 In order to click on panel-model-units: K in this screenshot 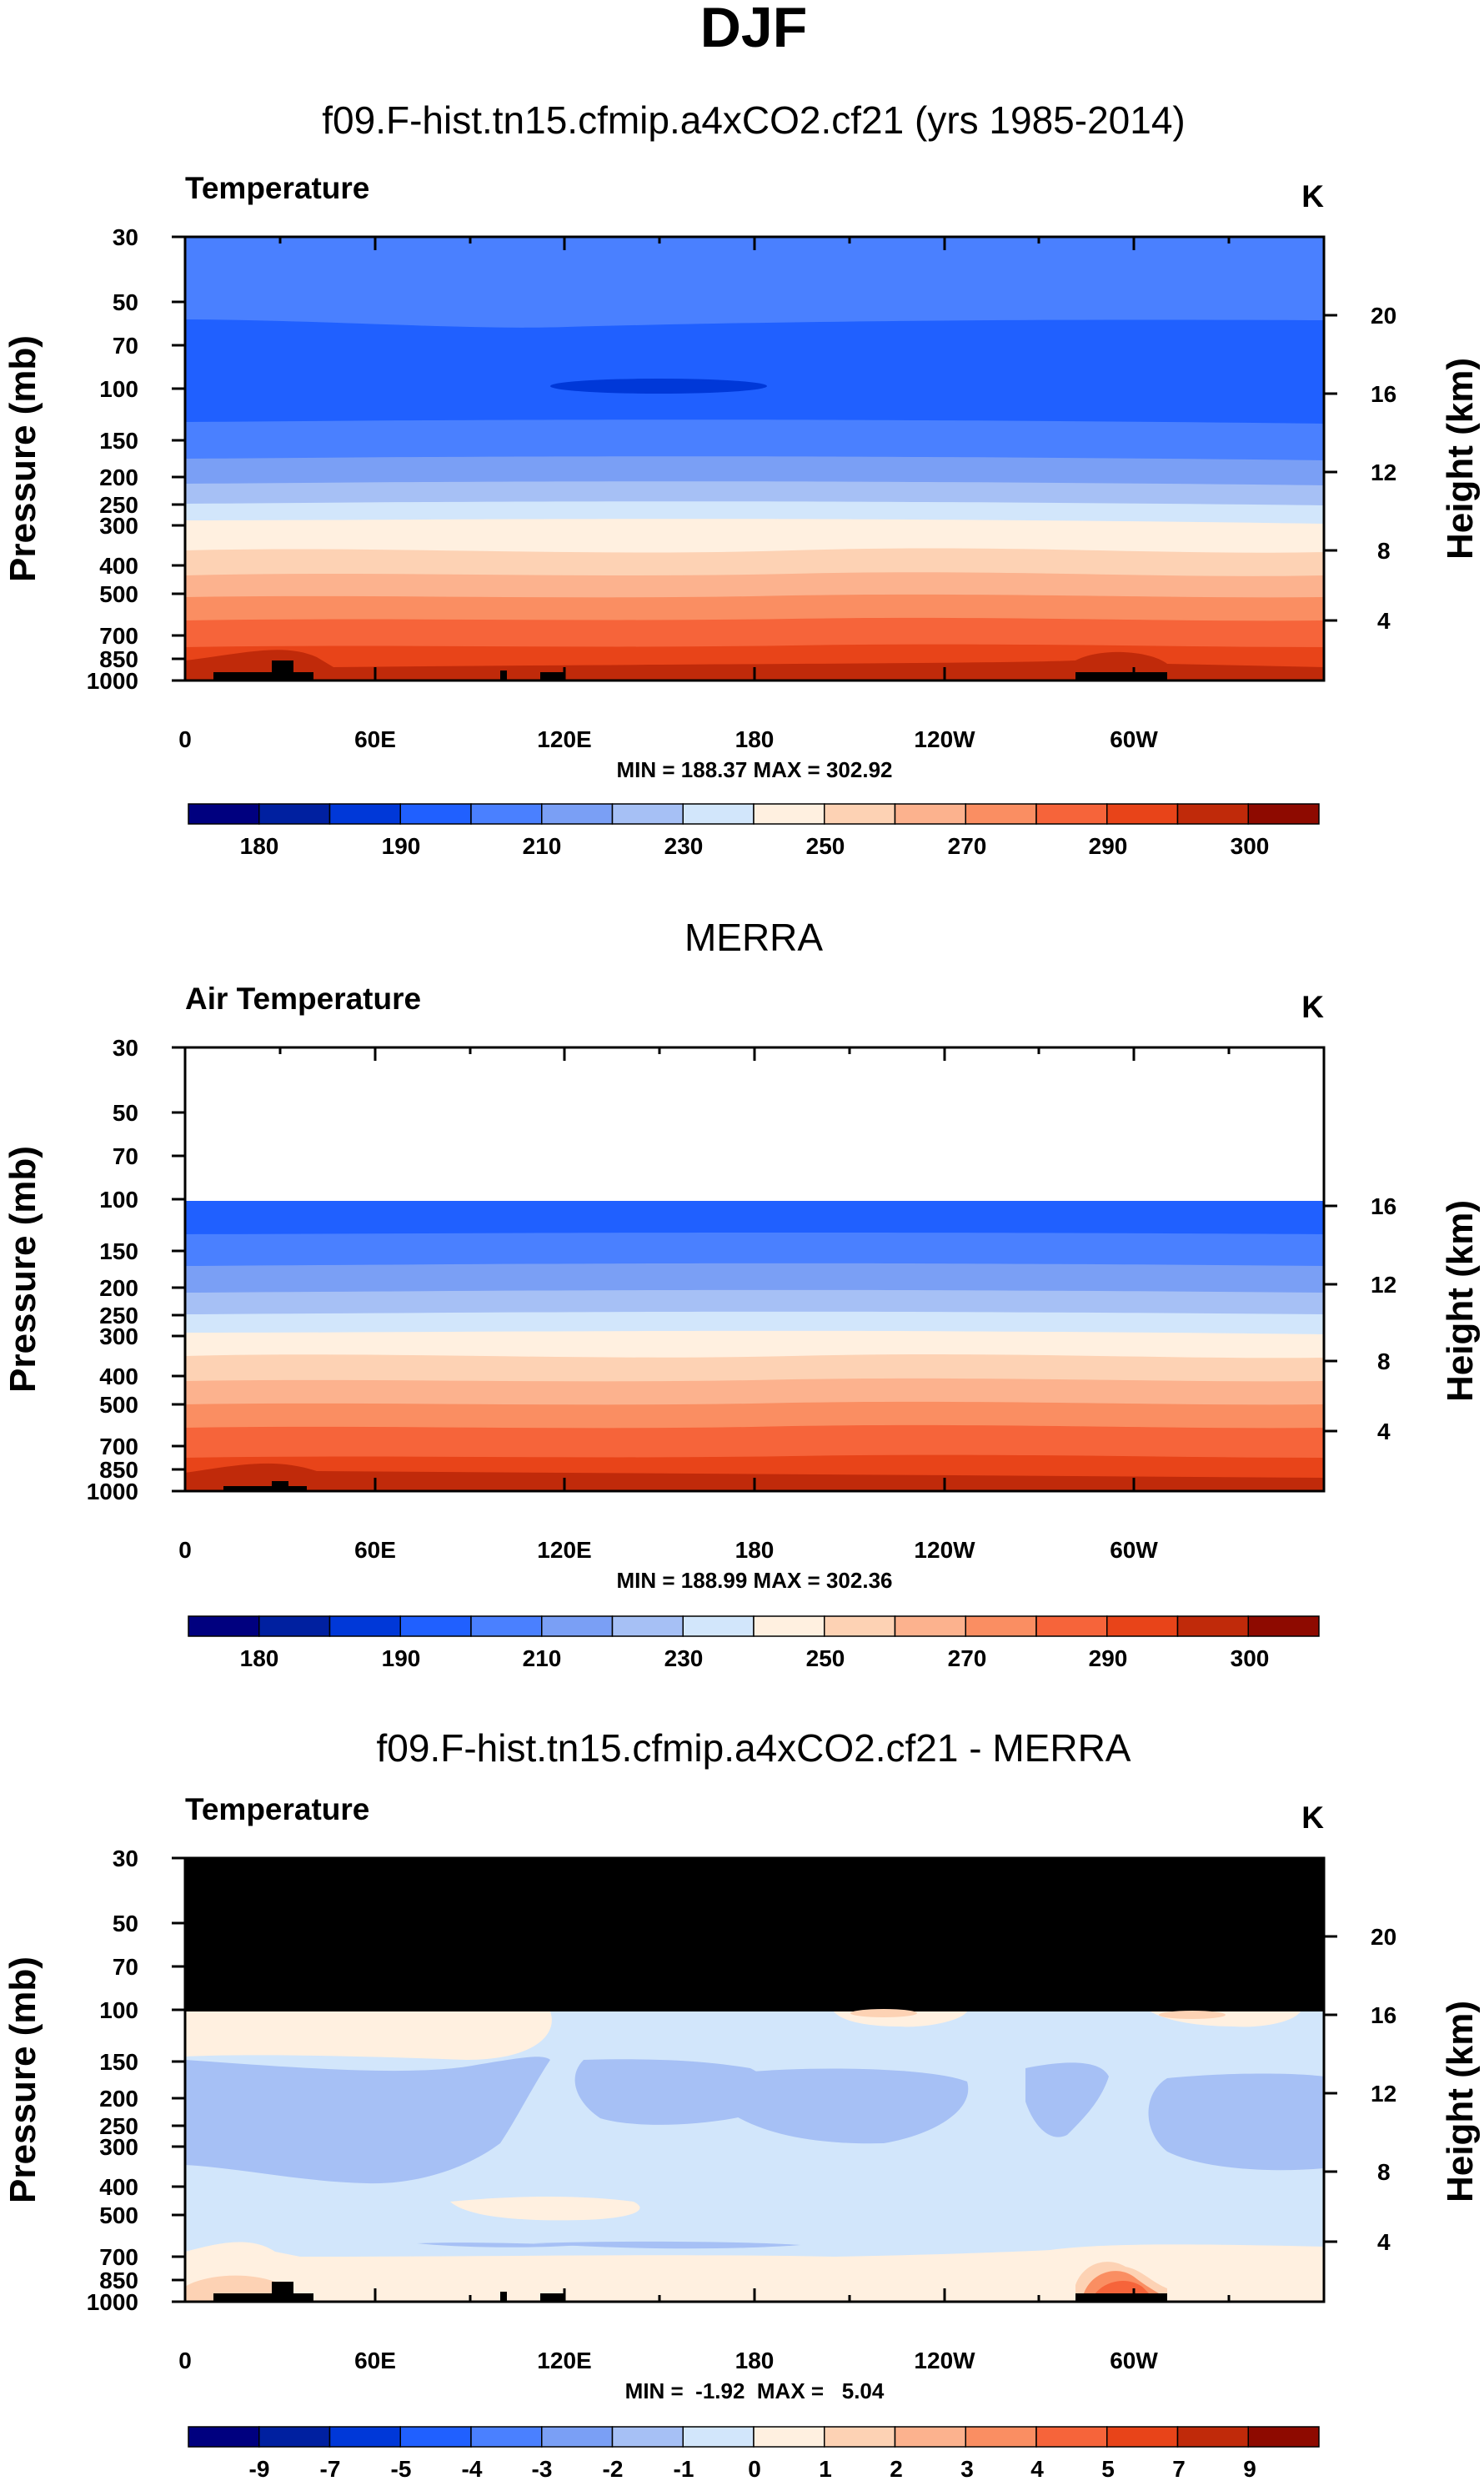, I will do `click(1312, 196)`.